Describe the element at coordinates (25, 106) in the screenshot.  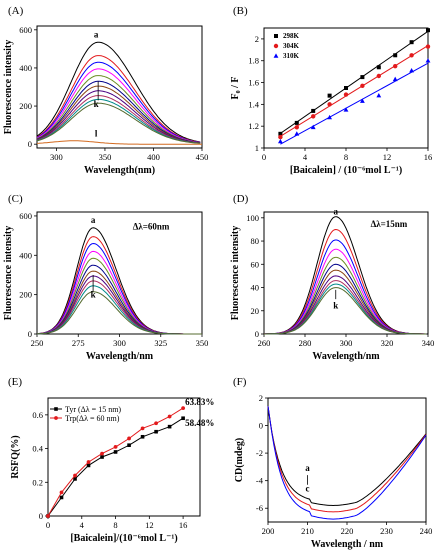
I see `y-tick-label: 200` at that location.